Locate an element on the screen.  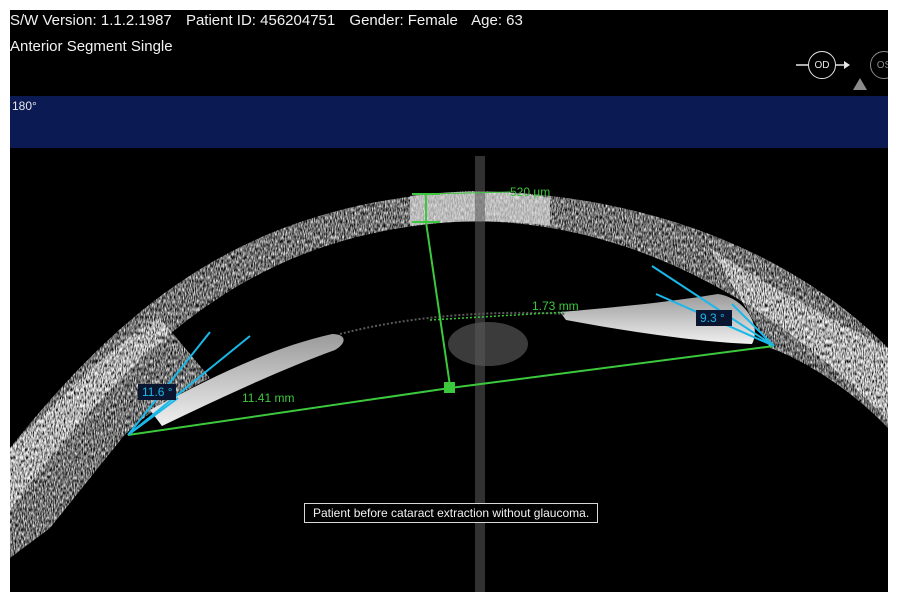
patient-id: Patient ID: 456204751 is located at coordinates (260, 20).